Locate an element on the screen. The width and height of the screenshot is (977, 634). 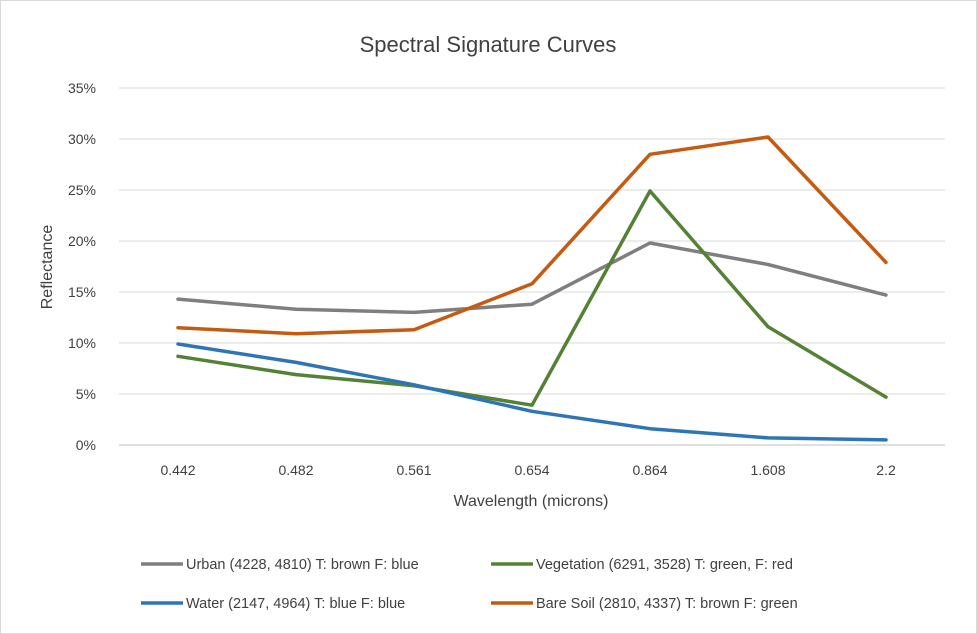
y-tick-label: 35% is located at coordinates (82, 88).